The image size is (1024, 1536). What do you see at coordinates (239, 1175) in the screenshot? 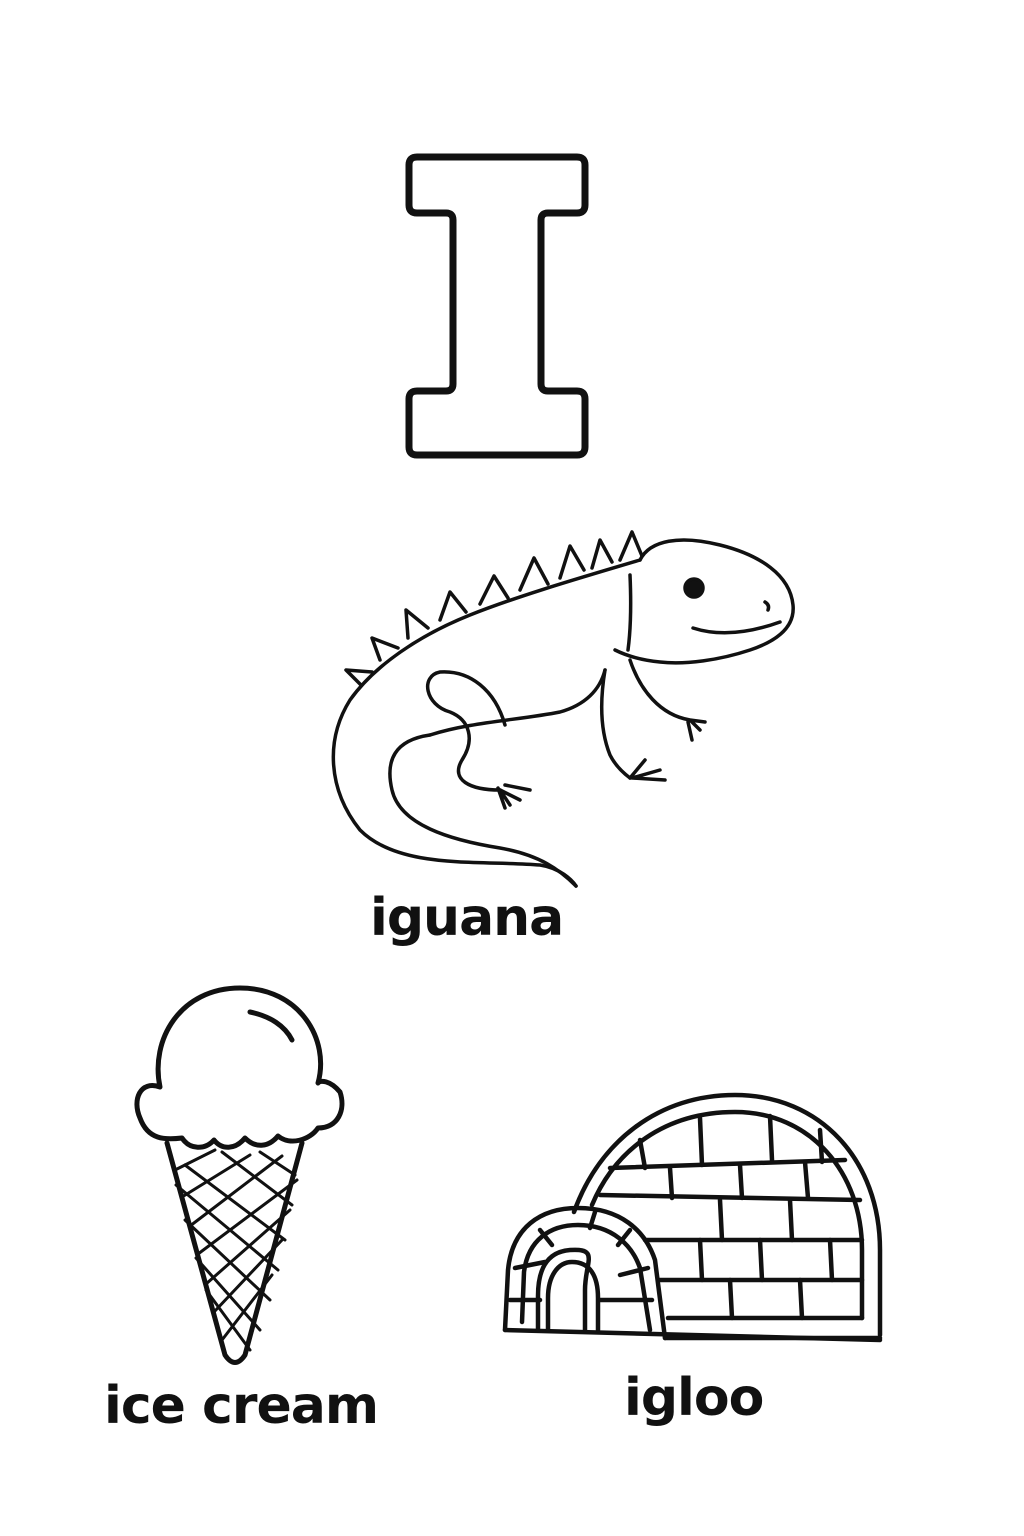
I see `ice-cream-icon` at bounding box center [239, 1175].